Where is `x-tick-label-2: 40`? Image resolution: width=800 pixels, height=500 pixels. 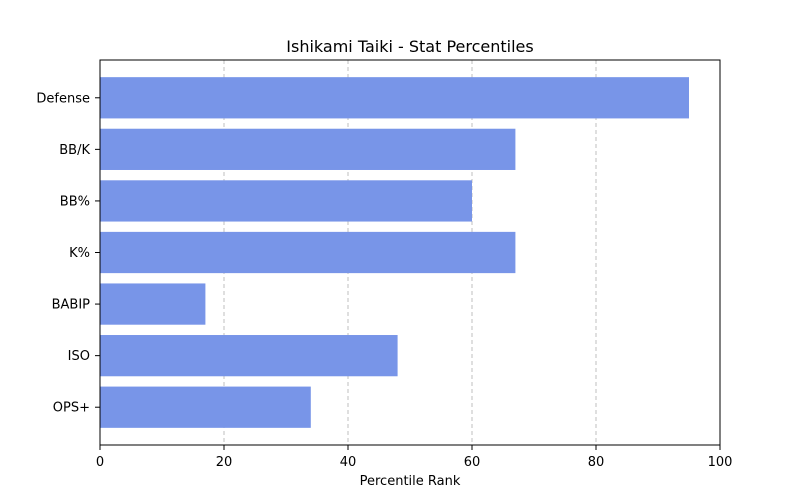 x-tick-label-2: 40 is located at coordinates (348, 462).